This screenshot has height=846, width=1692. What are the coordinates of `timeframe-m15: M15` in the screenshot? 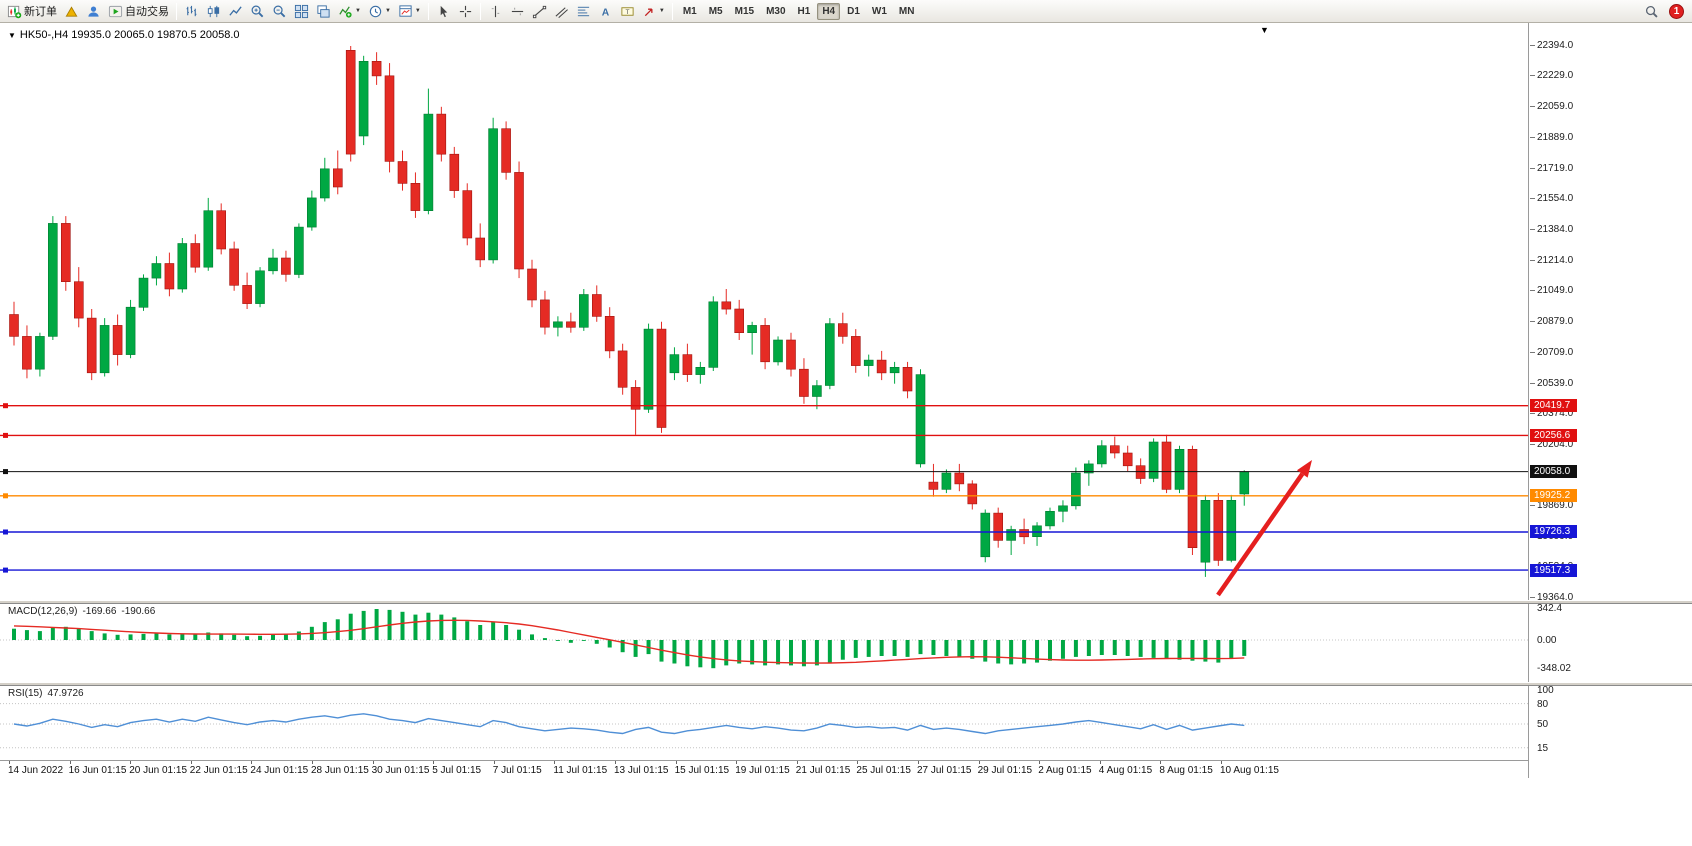 It's located at (744, 11).